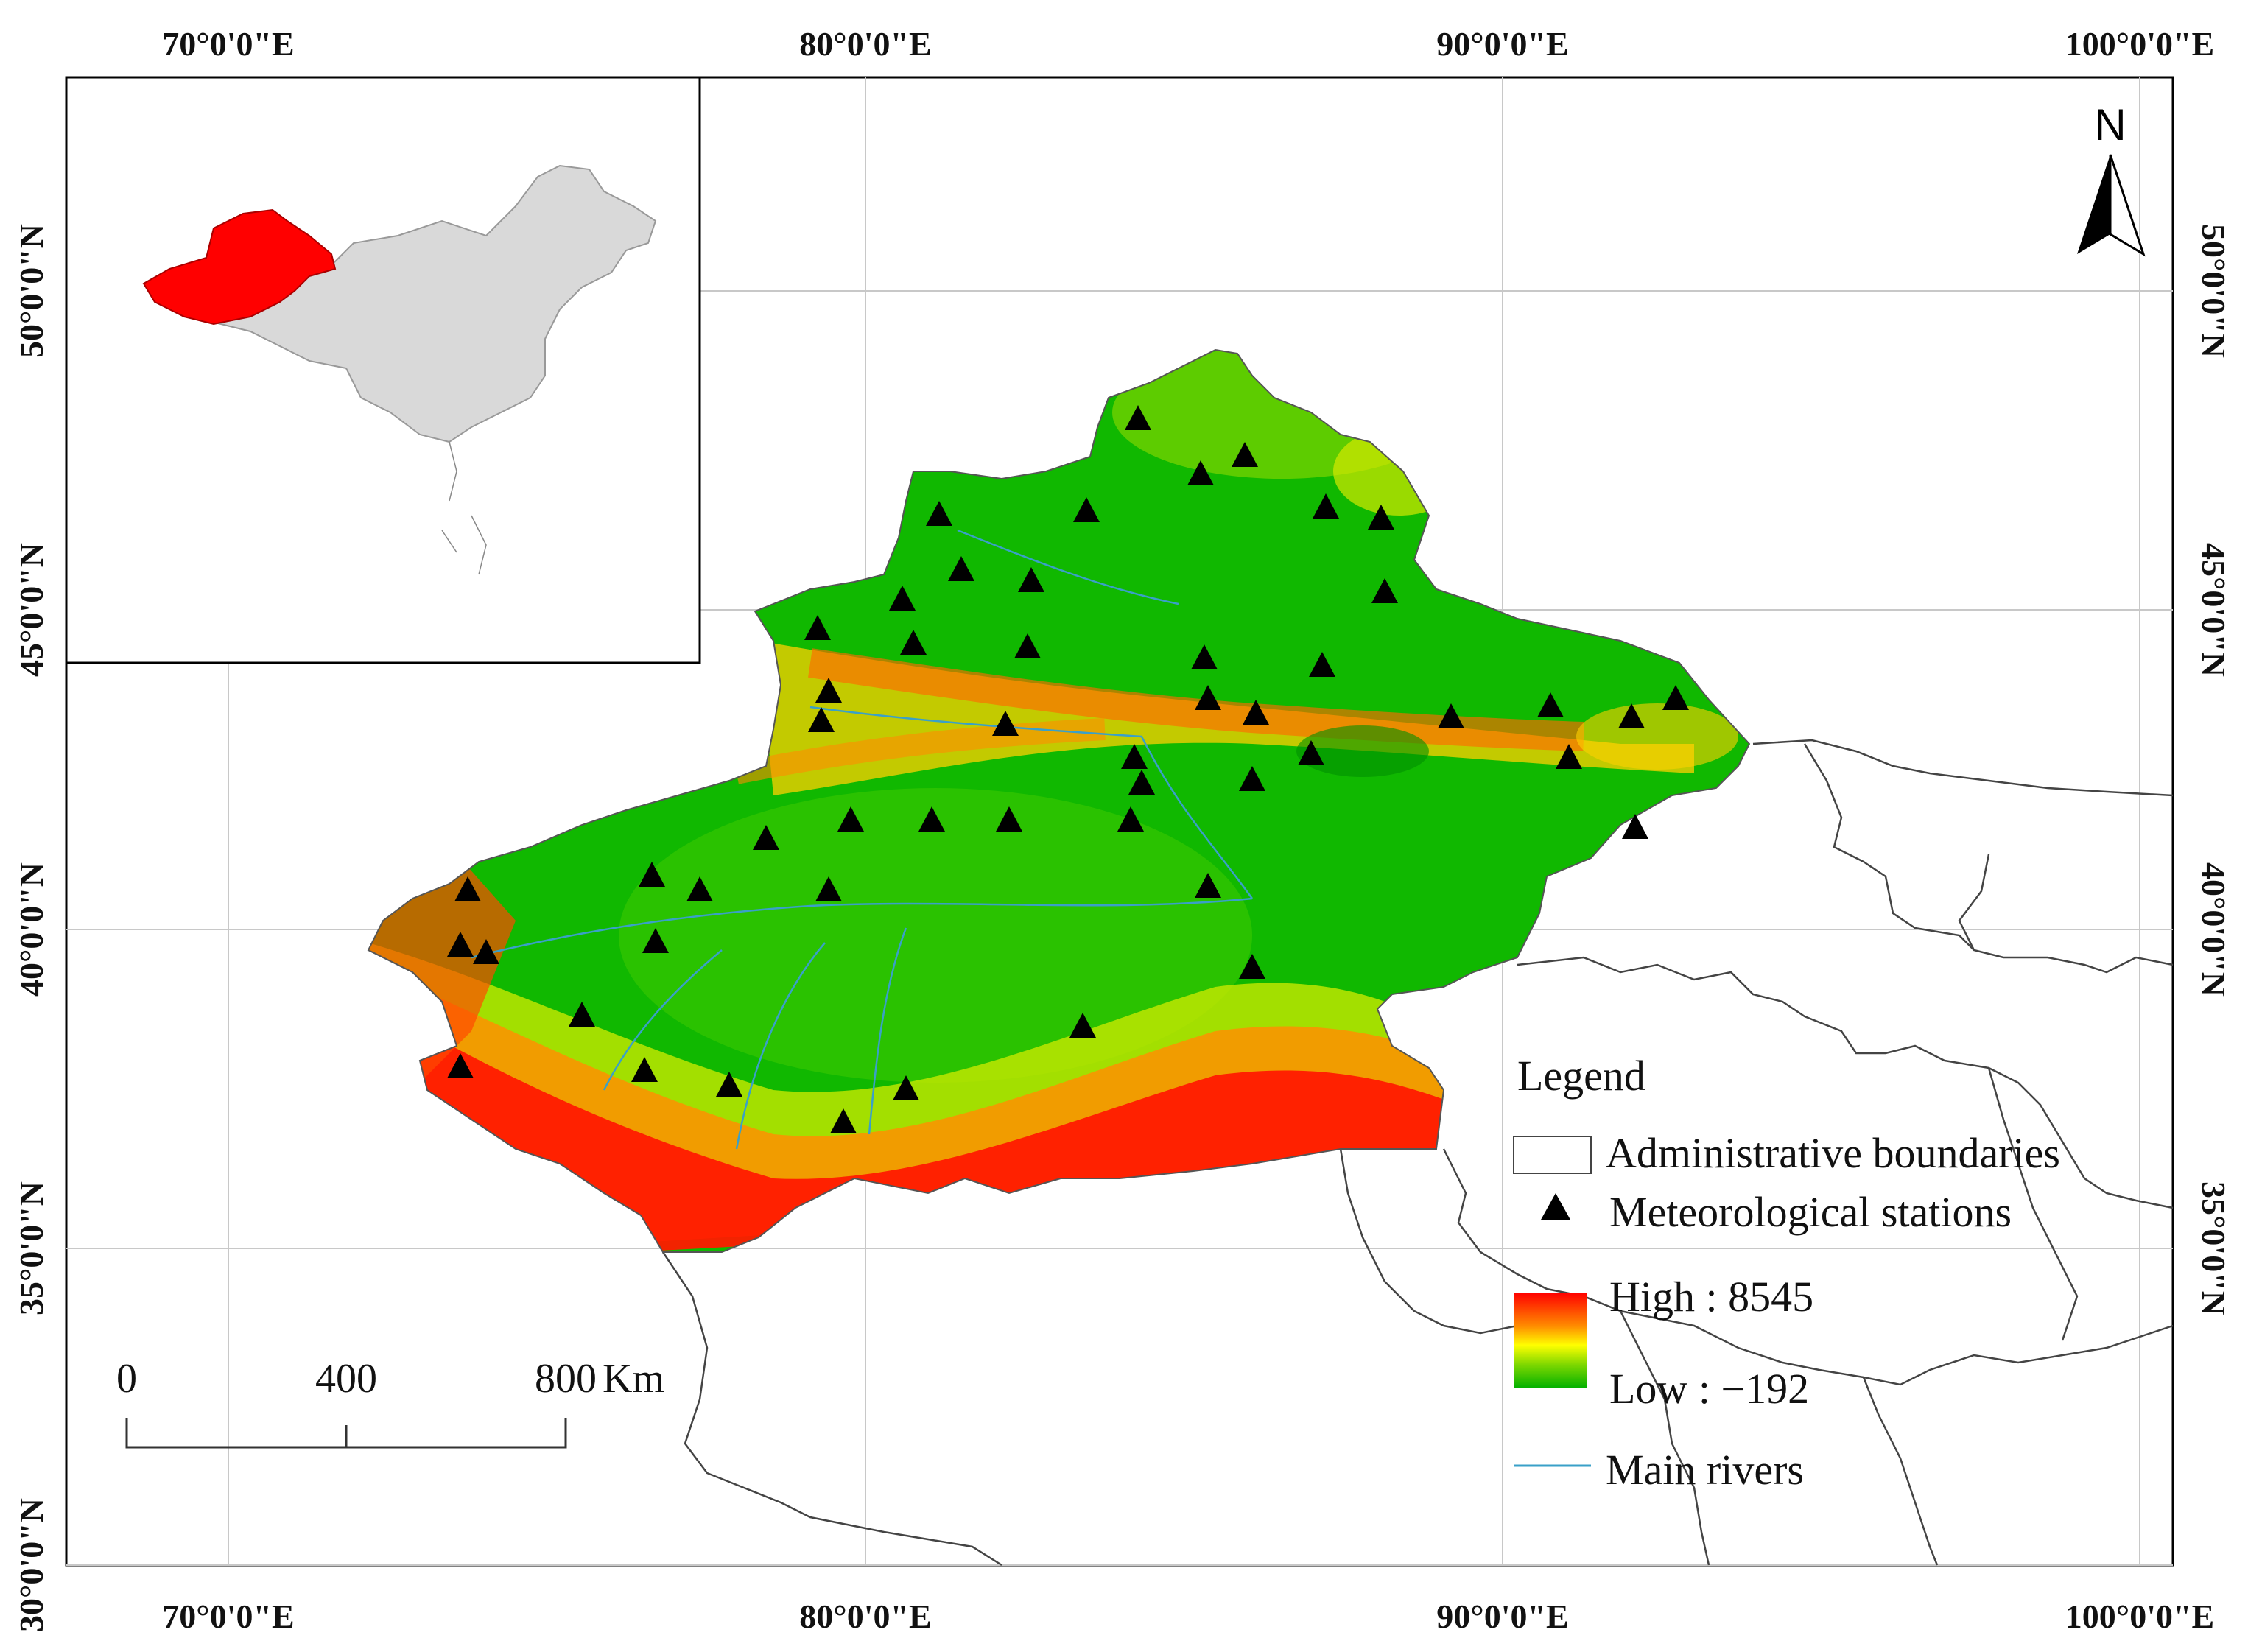 The width and height of the screenshot is (2248, 1652). What do you see at coordinates (2111, 205) in the screenshot?
I see `north-arrow-icon` at bounding box center [2111, 205].